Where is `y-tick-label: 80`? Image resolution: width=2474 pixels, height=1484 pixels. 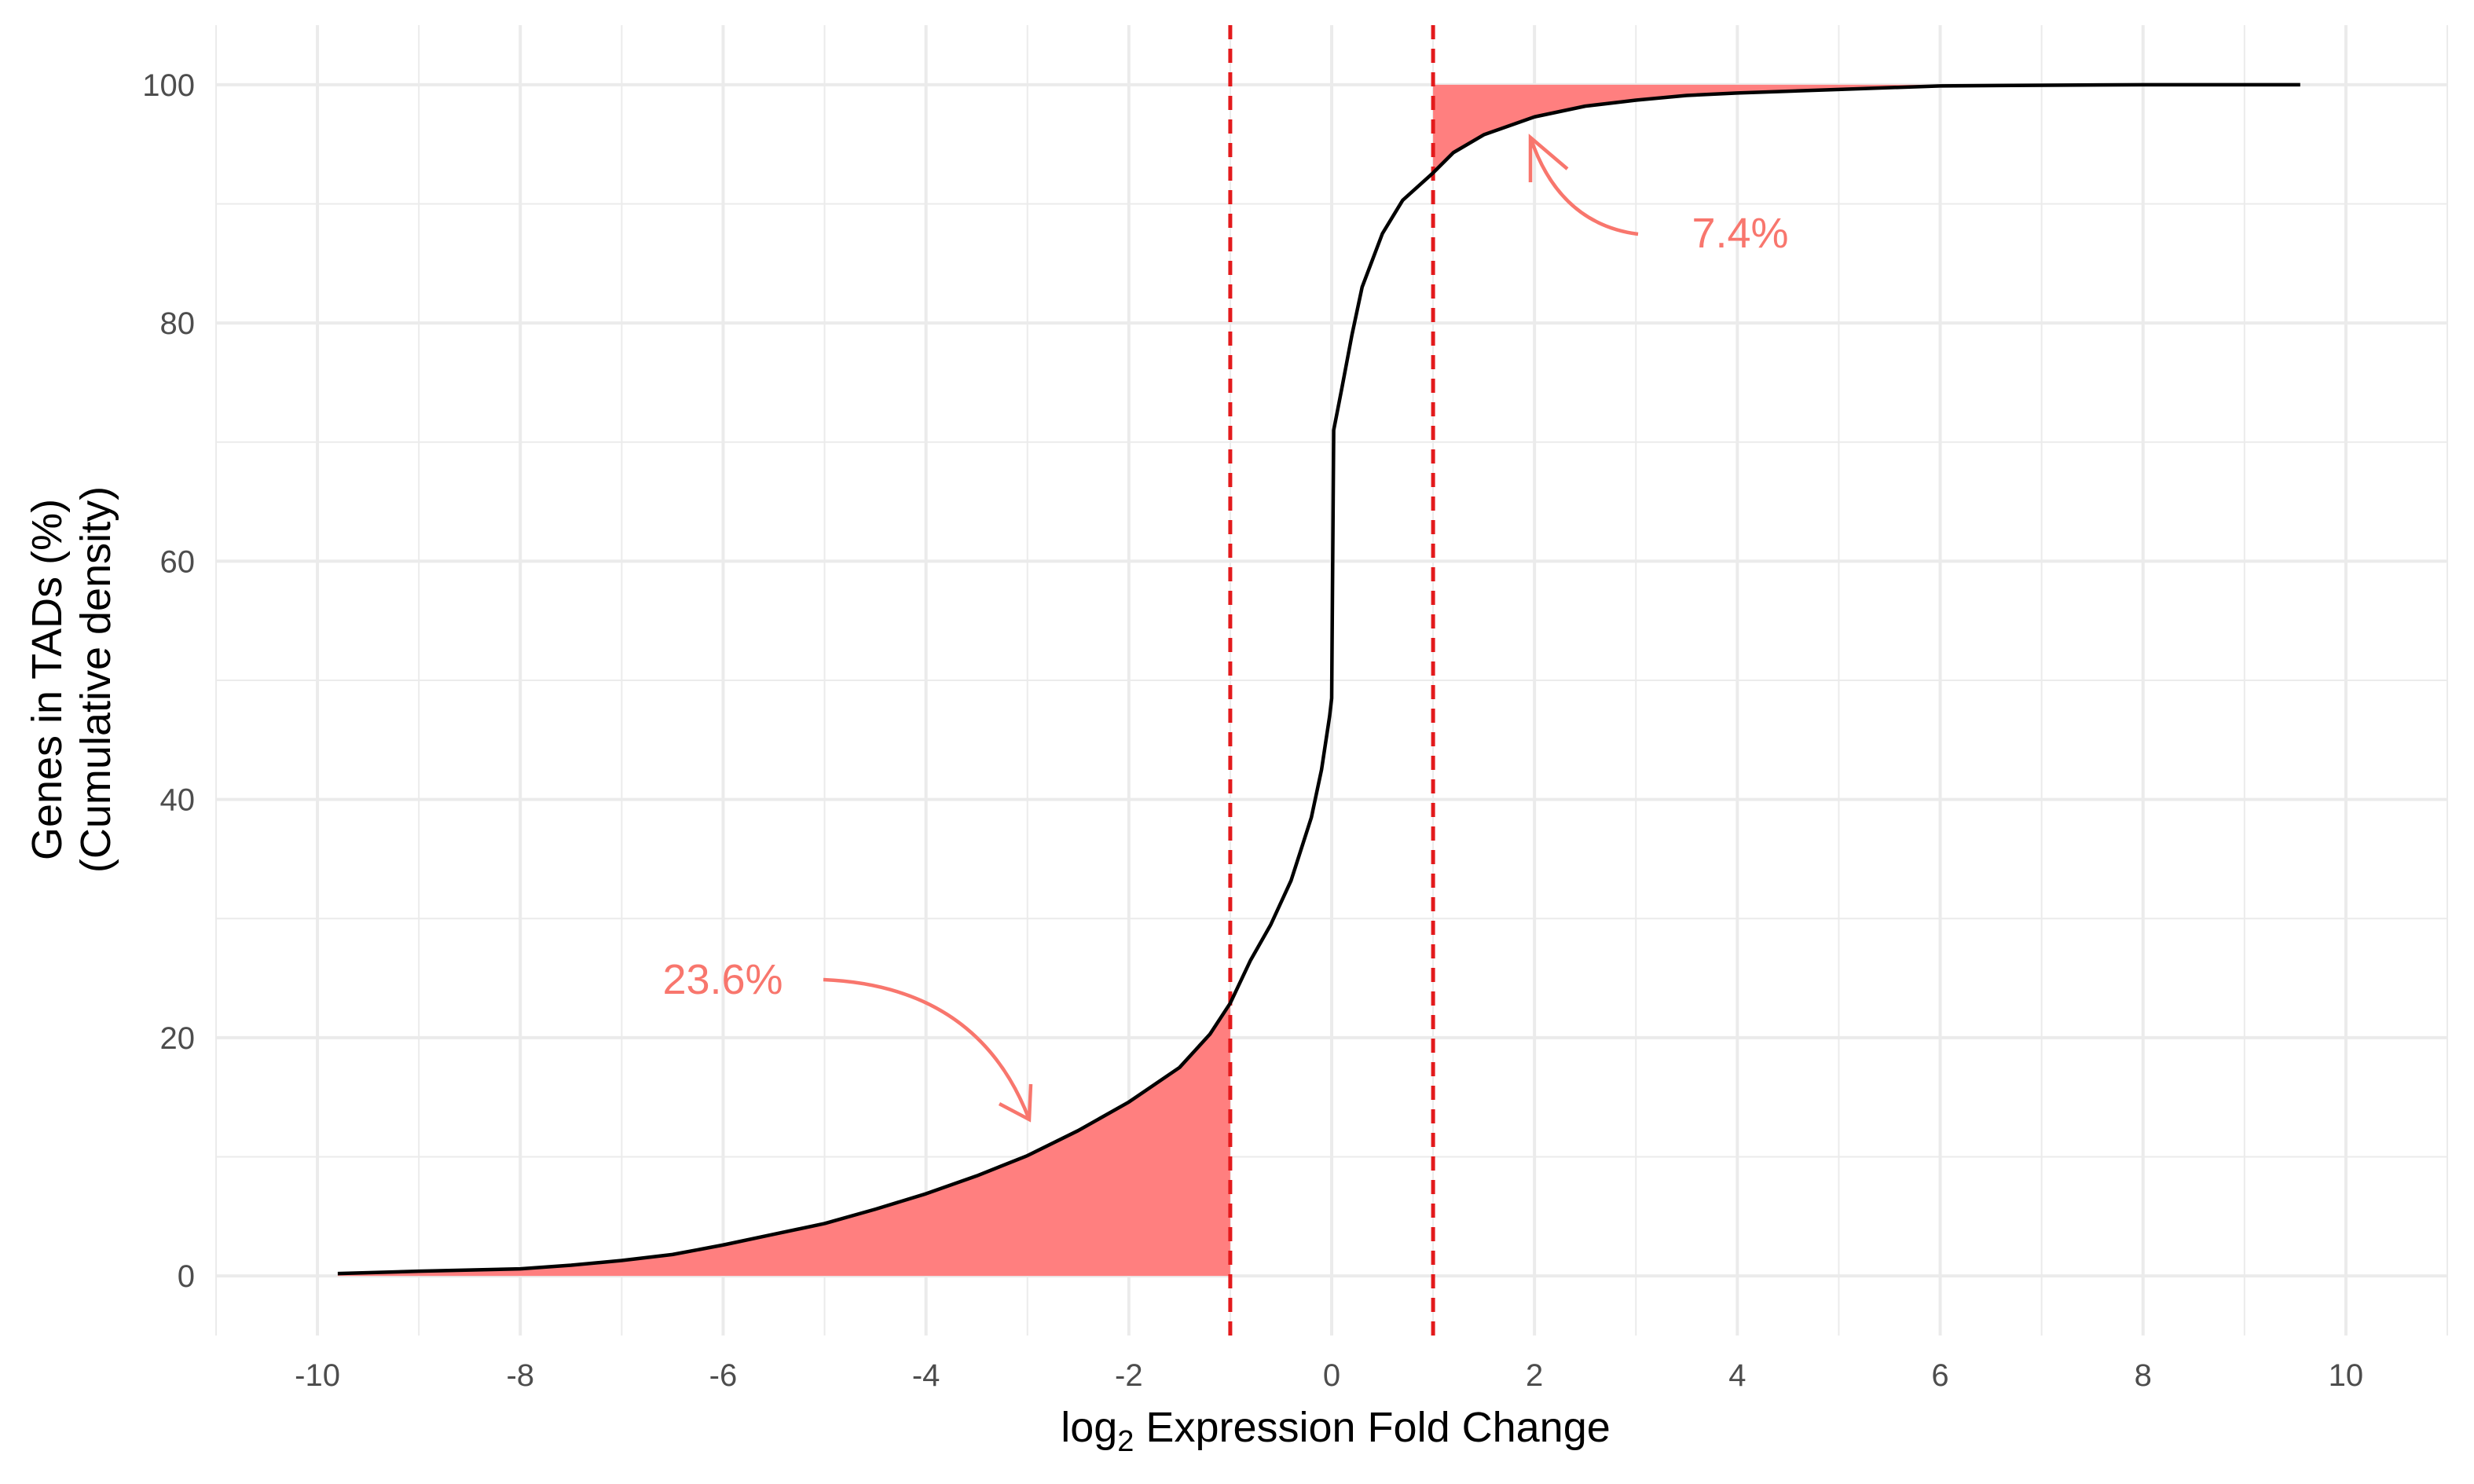 y-tick-label: 80 is located at coordinates (178, 323).